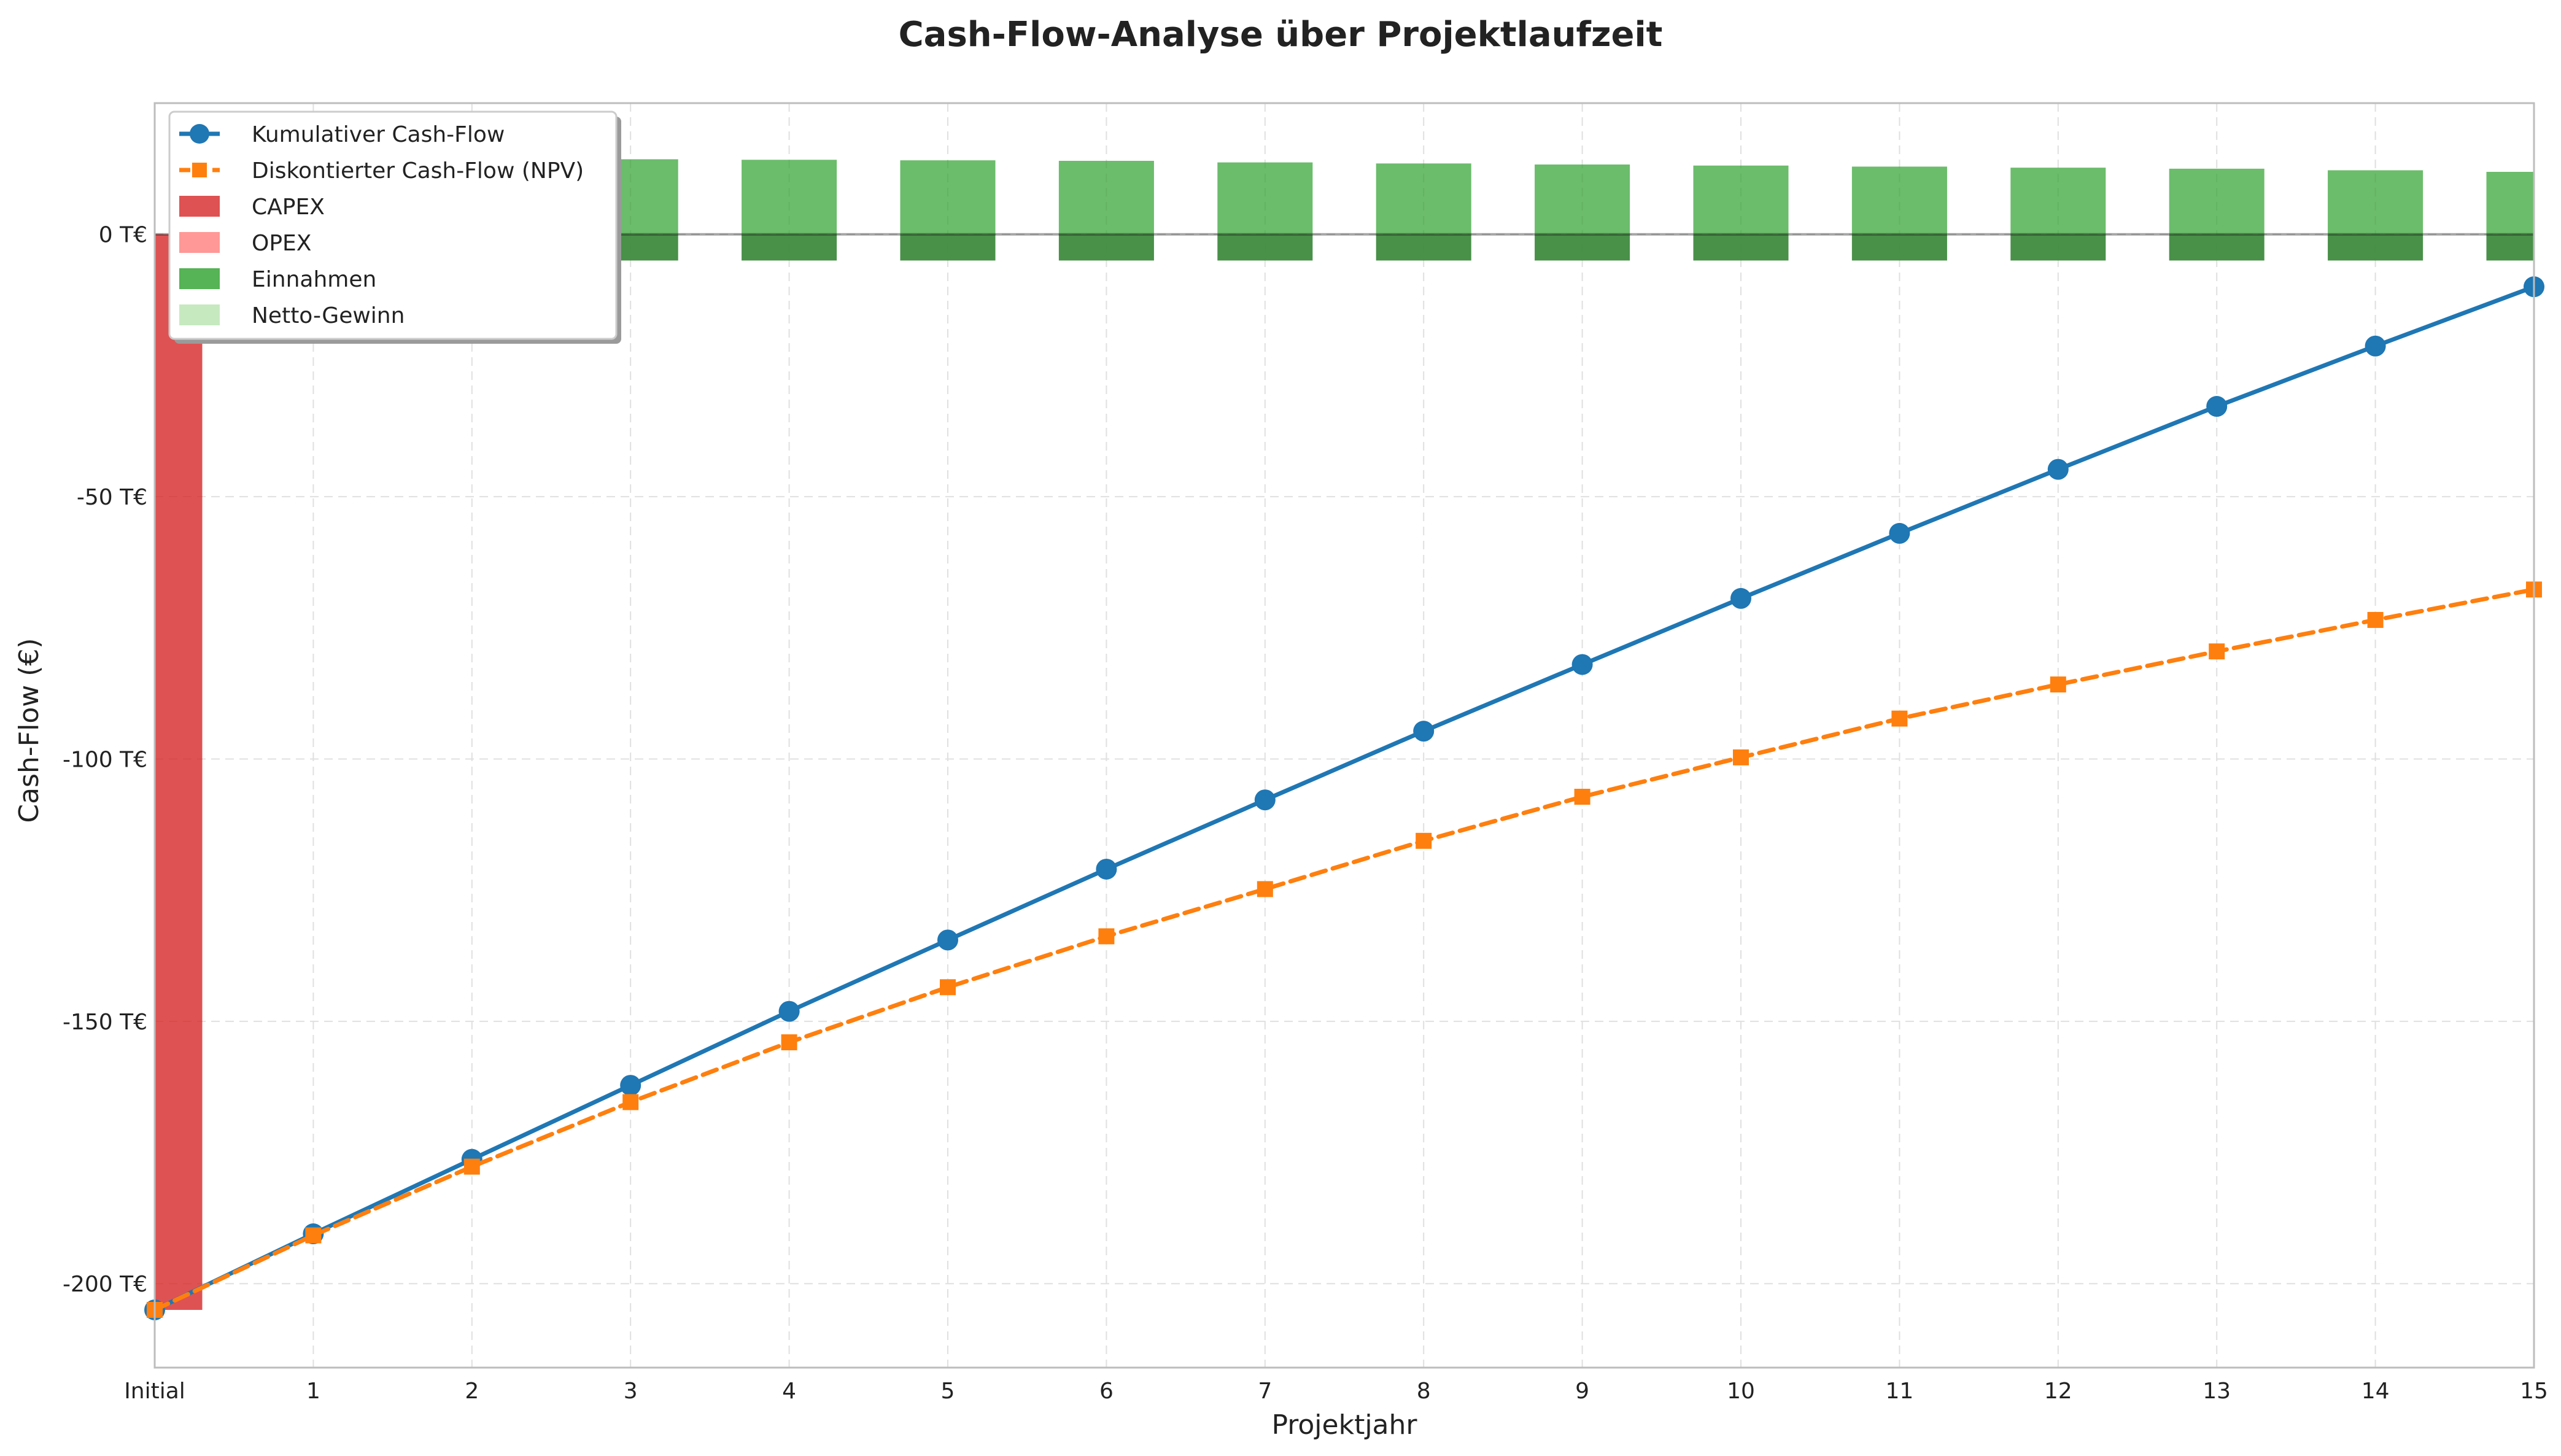  I want to click on y-tick-label: -50 T€, so click(112, 497).